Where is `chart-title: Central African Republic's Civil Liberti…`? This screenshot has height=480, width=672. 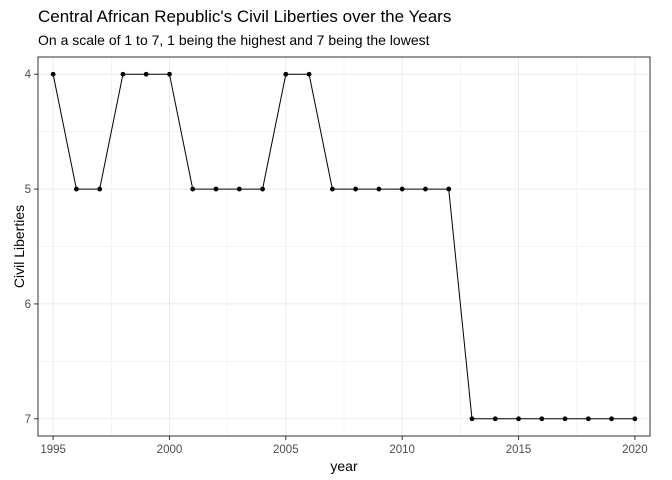
chart-title: Central African Republic's Civil Liberti… is located at coordinates (245, 16).